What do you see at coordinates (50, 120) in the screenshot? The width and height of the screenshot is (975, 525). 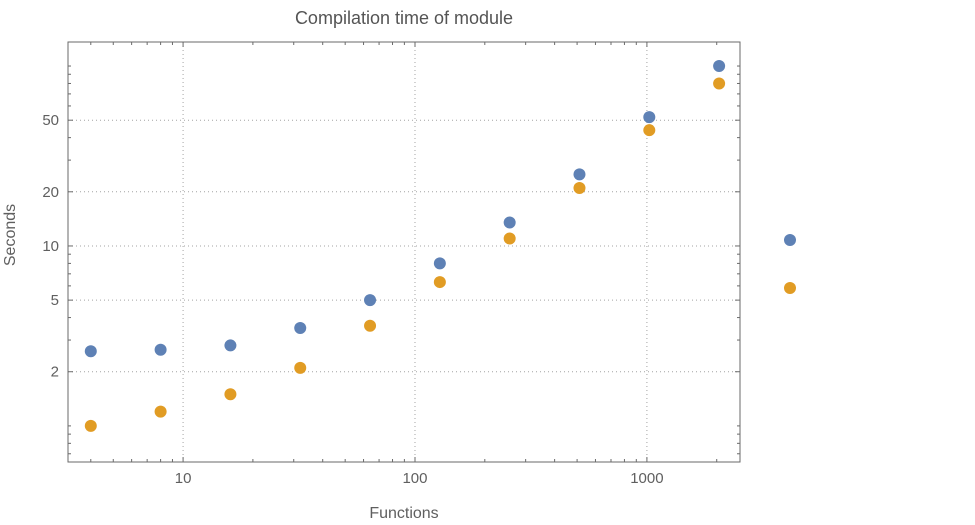 I see `y-tick-label: 50` at bounding box center [50, 120].